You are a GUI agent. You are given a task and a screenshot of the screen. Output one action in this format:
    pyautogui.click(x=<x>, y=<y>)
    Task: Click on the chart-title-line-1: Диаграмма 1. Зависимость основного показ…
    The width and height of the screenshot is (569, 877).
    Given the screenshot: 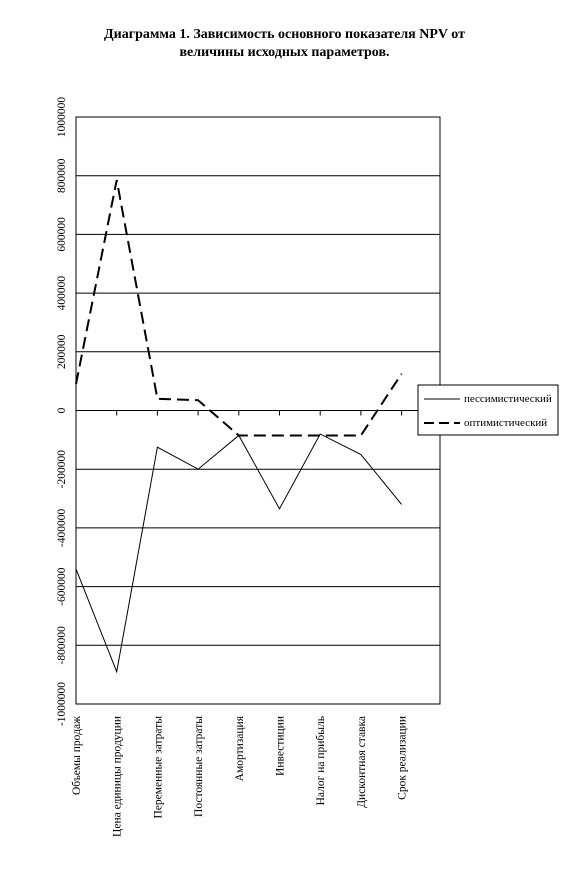 What is the action you would take?
    pyautogui.click(x=284, y=34)
    